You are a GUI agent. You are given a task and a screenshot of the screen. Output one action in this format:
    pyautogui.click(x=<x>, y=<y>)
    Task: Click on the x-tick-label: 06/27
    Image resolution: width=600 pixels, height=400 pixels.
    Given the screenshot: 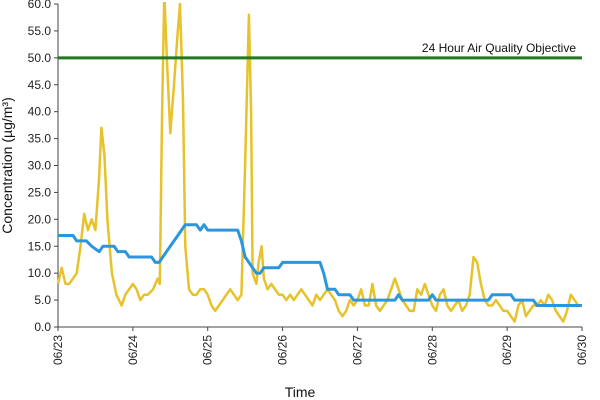 What is the action you would take?
    pyautogui.click(x=357, y=350)
    